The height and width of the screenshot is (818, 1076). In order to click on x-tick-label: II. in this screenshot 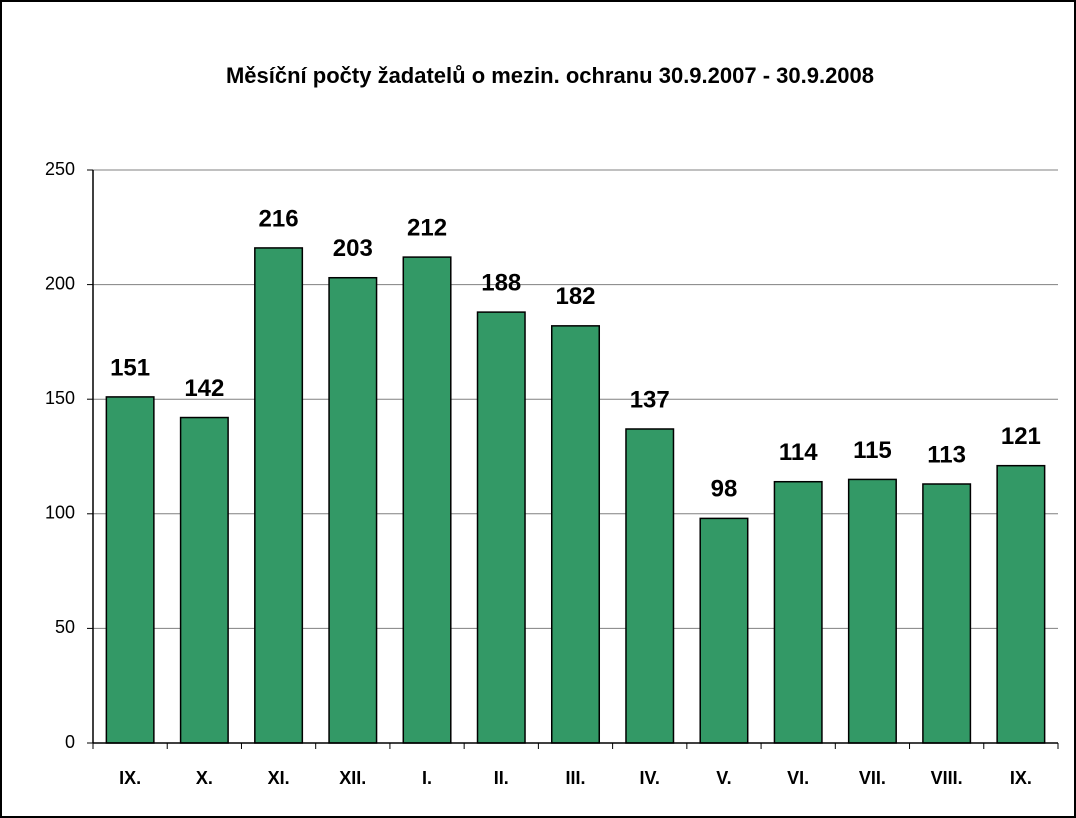, I will do `click(501, 778)`.